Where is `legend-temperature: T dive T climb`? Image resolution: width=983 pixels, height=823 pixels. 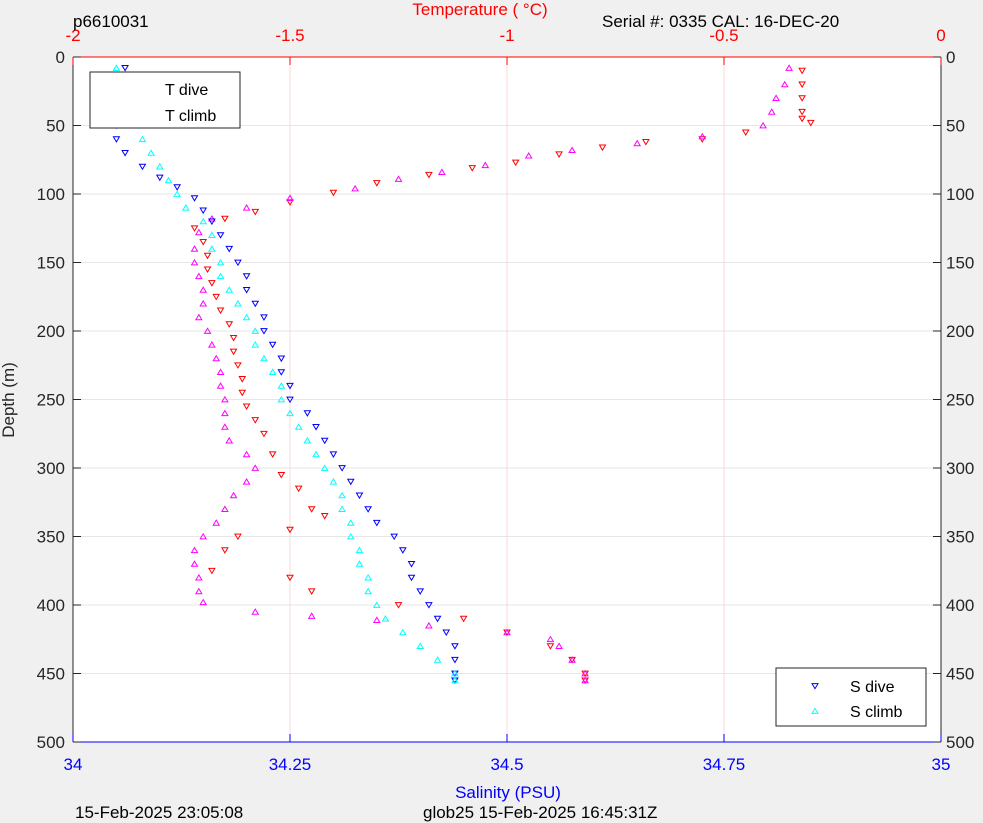
legend-temperature: T dive T climb is located at coordinates (165, 100).